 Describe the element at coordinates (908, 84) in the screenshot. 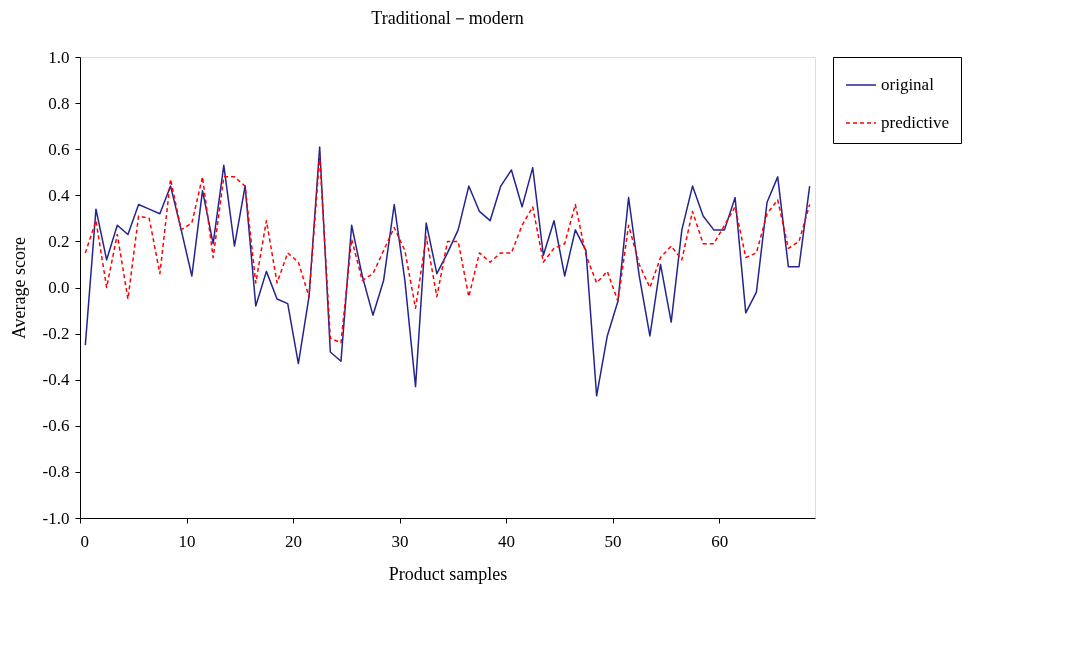

I see `legend-label: original` at that location.